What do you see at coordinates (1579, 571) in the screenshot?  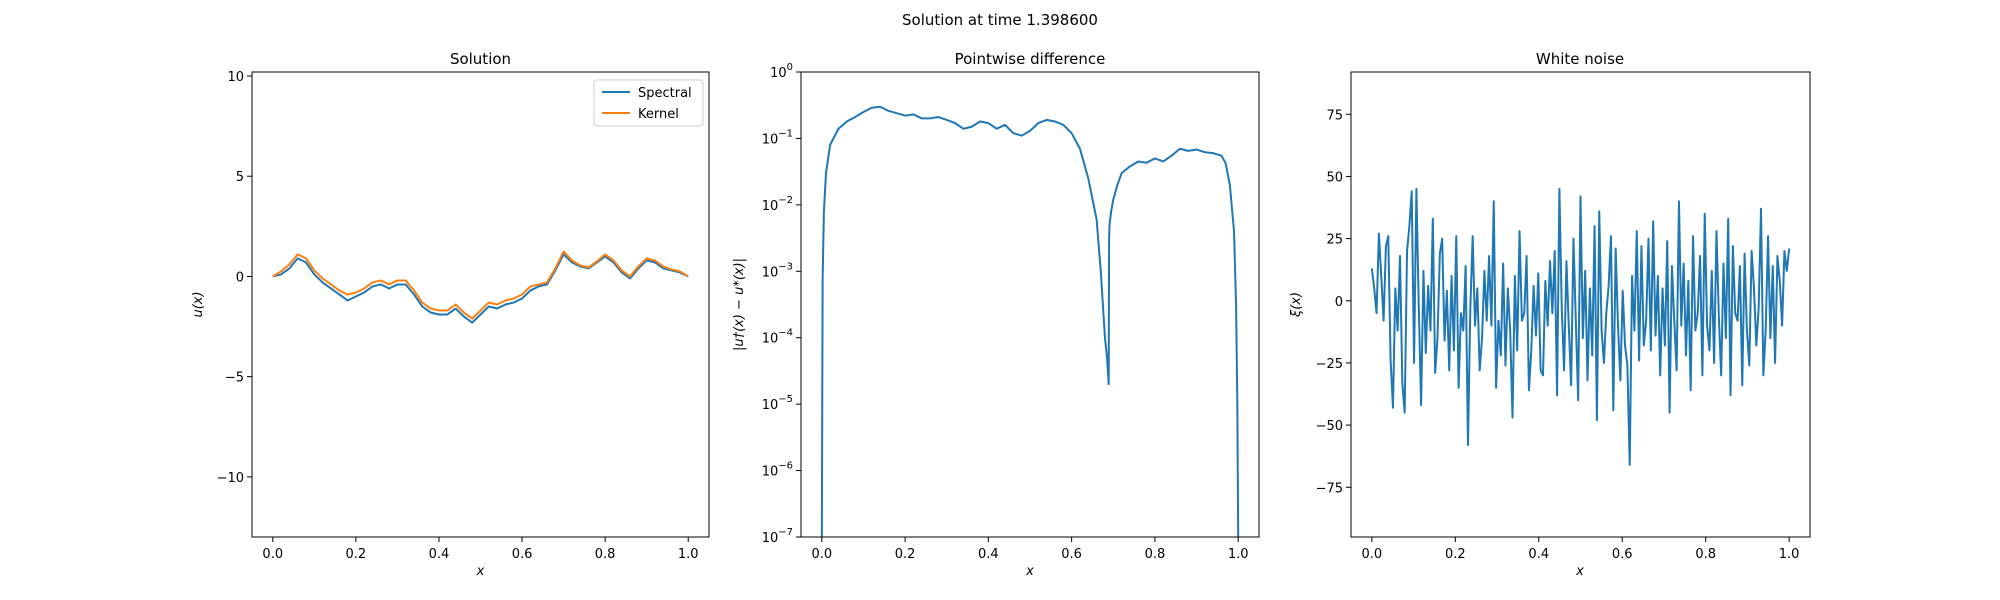 I see `x-axis-label-white-noise: x` at bounding box center [1579, 571].